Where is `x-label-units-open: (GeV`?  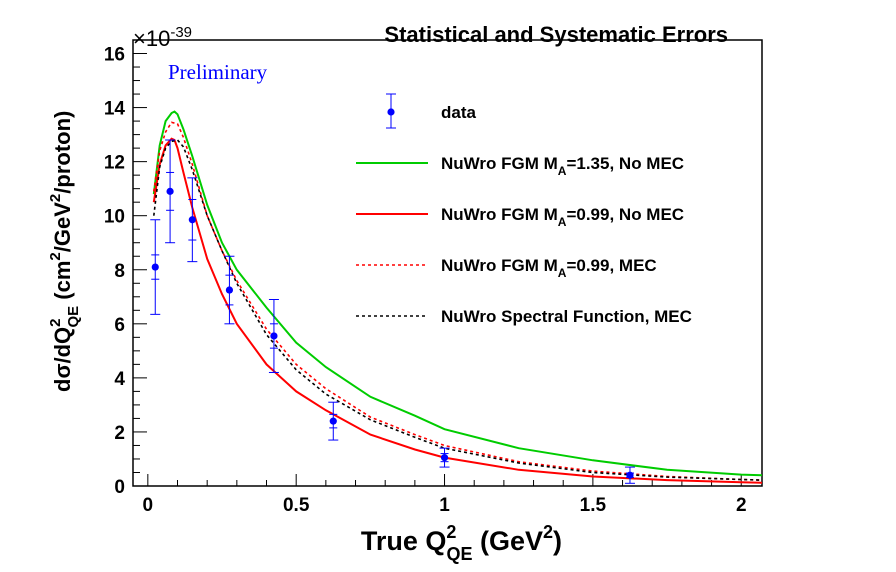
x-label-units-open: (GeV is located at coordinates (507, 541).